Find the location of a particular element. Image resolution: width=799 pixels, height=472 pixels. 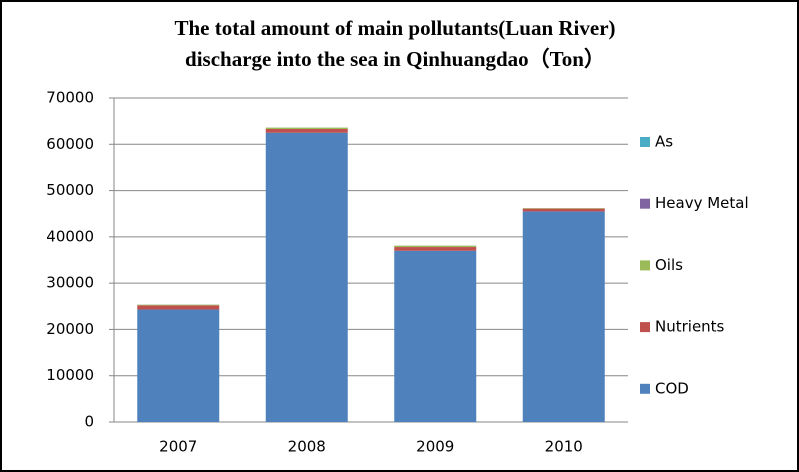

x-tick-label: 2010 is located at coordinates (564, 447).